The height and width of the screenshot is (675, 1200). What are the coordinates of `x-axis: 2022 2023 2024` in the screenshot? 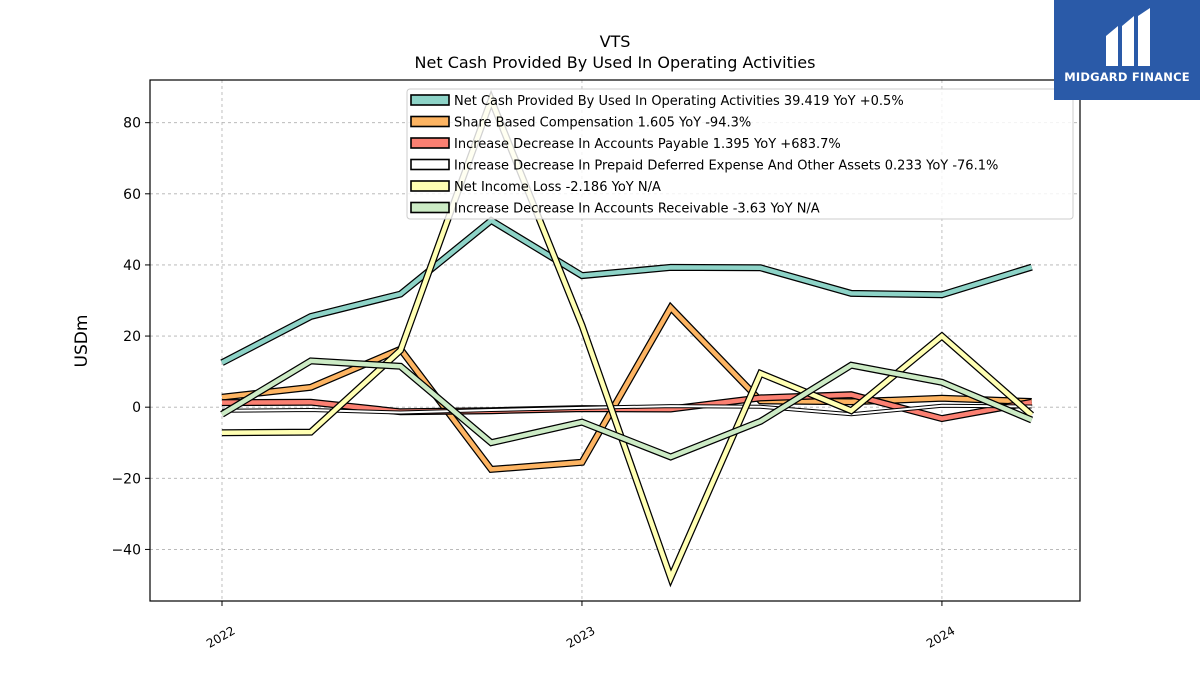 It's located at (580, 626).